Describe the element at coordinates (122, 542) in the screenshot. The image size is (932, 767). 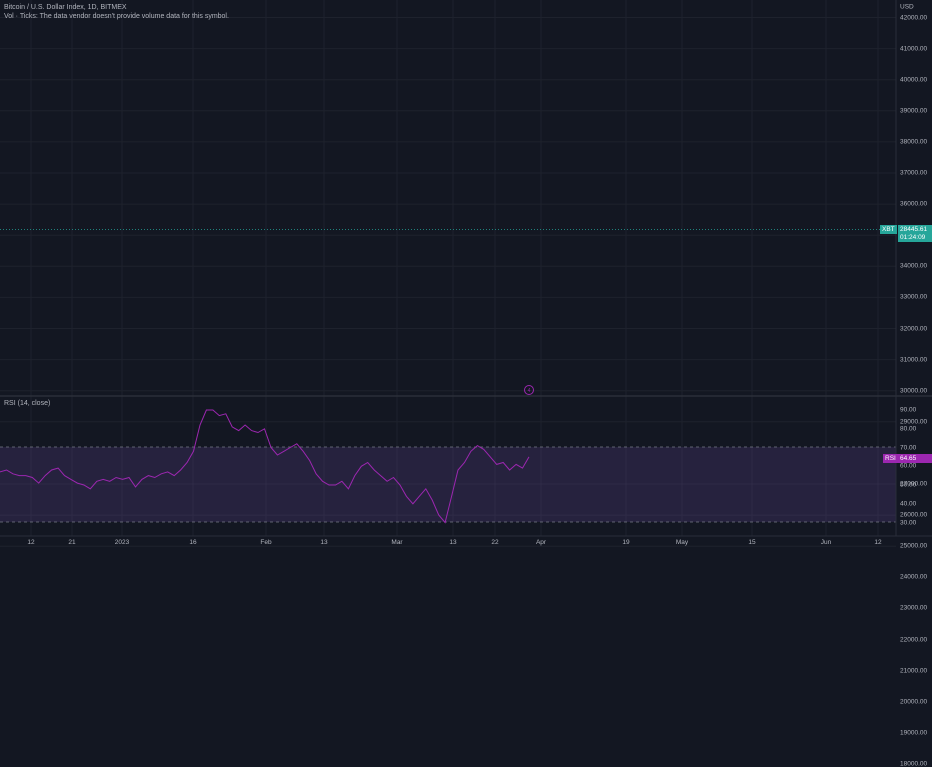
I see `time-tick-label: 2023` at that location.